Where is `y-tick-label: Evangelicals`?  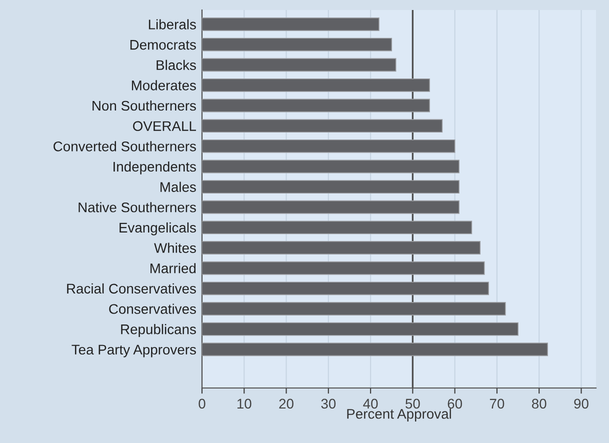
y-tick-label: Evangelicals is located at coordinates (158, 229).